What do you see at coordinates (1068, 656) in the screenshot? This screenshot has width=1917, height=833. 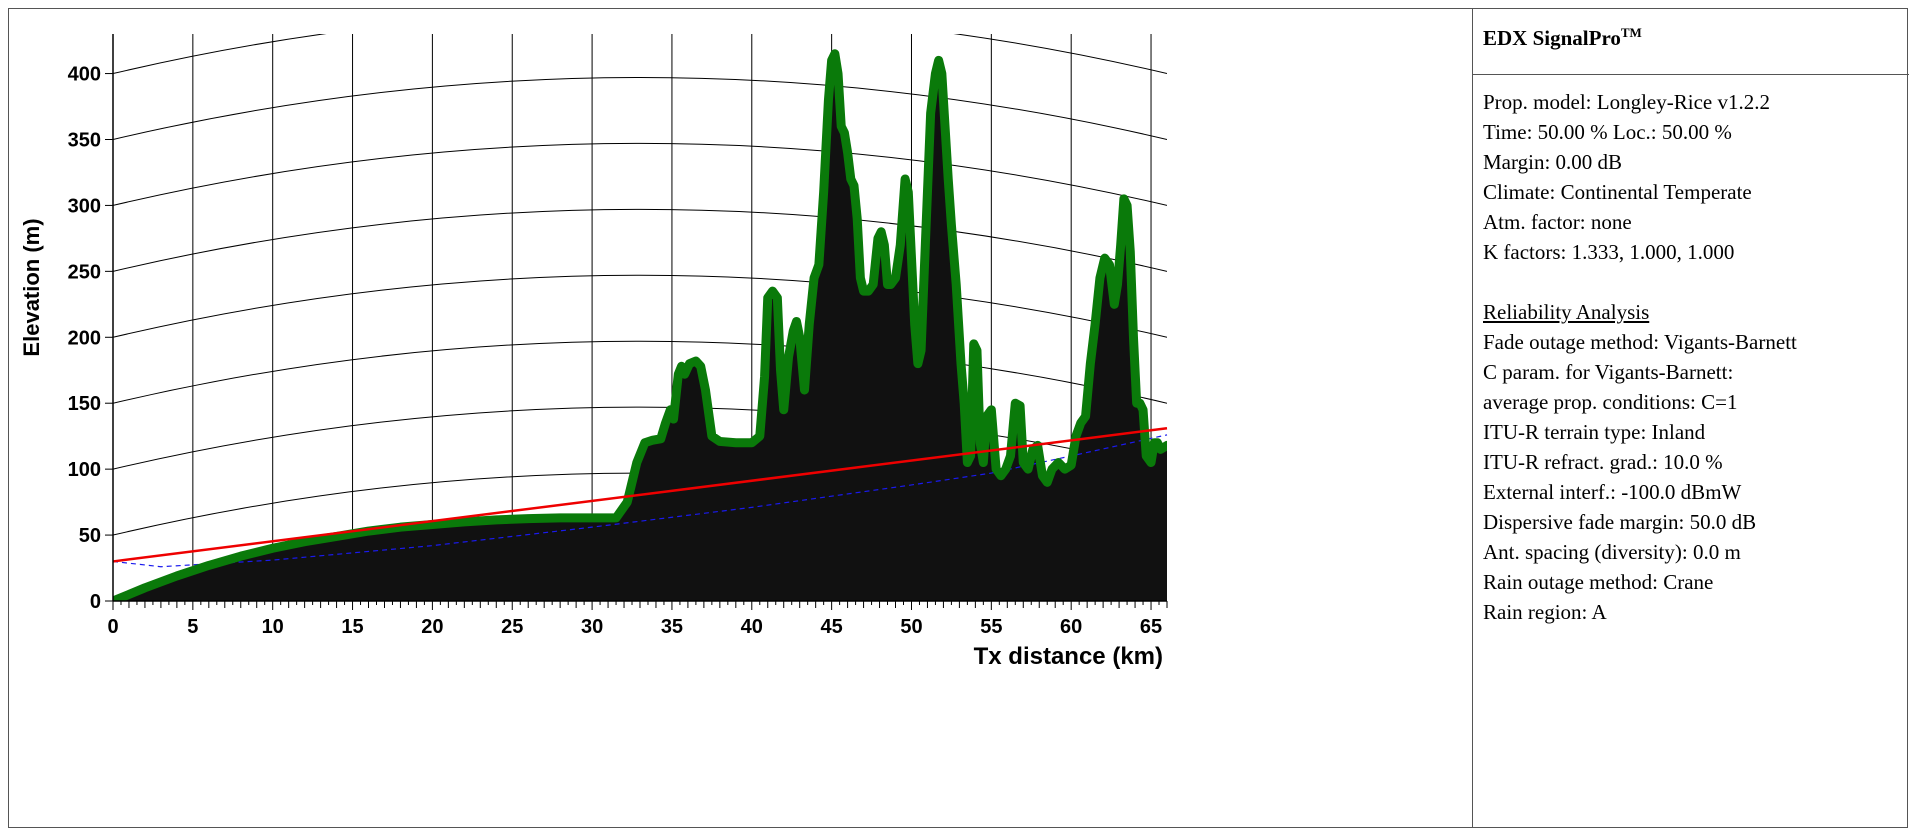 I see `x-axis-label: Tx distance (km)` at bounding box center [1068, 656].